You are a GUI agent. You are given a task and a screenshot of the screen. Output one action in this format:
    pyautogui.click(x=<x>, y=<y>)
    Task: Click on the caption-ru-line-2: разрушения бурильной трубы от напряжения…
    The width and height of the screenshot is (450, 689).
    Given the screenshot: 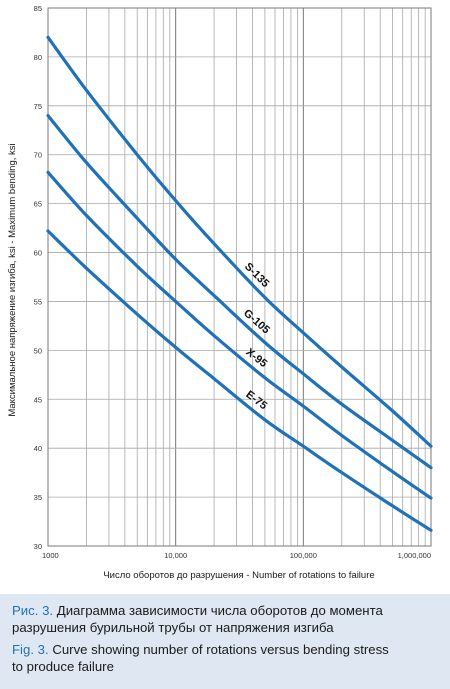 What is the action you would take?
    pyautogui.click(x=173, y=627)
    